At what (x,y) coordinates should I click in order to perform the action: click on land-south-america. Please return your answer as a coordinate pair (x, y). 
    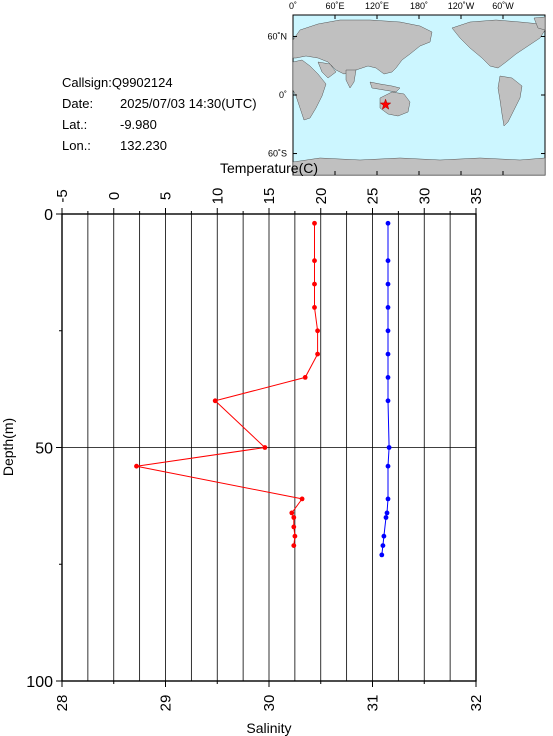
    Looking at the image, I should click on (510, 101).